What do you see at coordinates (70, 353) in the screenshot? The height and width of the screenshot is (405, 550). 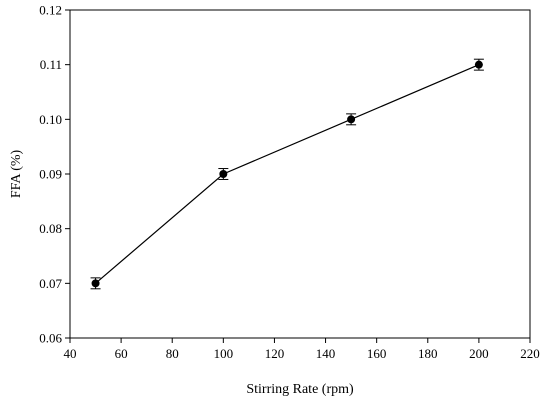 I see `x-tick-label: 40` at bounding box center [70, 353].